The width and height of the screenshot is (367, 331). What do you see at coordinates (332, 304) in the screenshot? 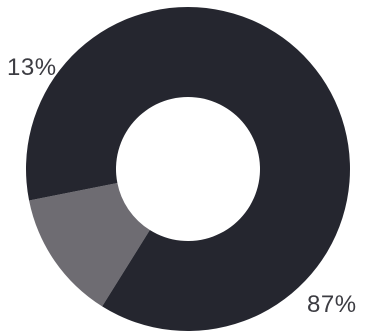
I see `slice-label-87: 87%` at bounding box center [332, 304].